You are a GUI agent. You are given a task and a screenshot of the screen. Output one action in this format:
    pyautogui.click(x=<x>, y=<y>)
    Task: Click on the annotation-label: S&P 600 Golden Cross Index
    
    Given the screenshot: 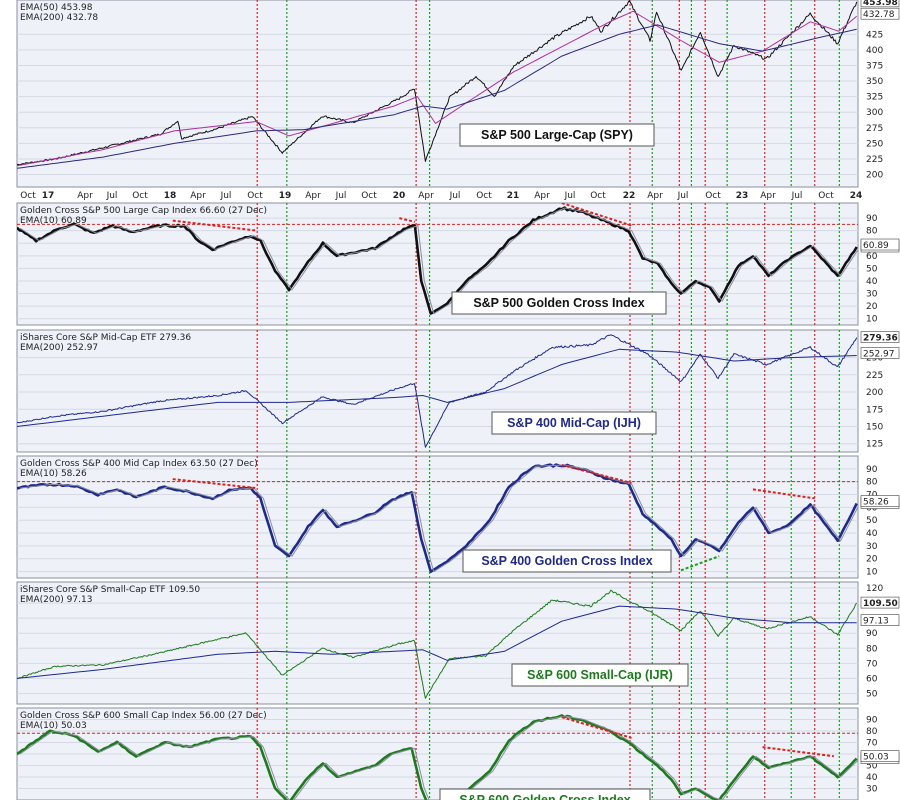 What is the action you would take?
    pyautogui.click(x=544, y=796)
    